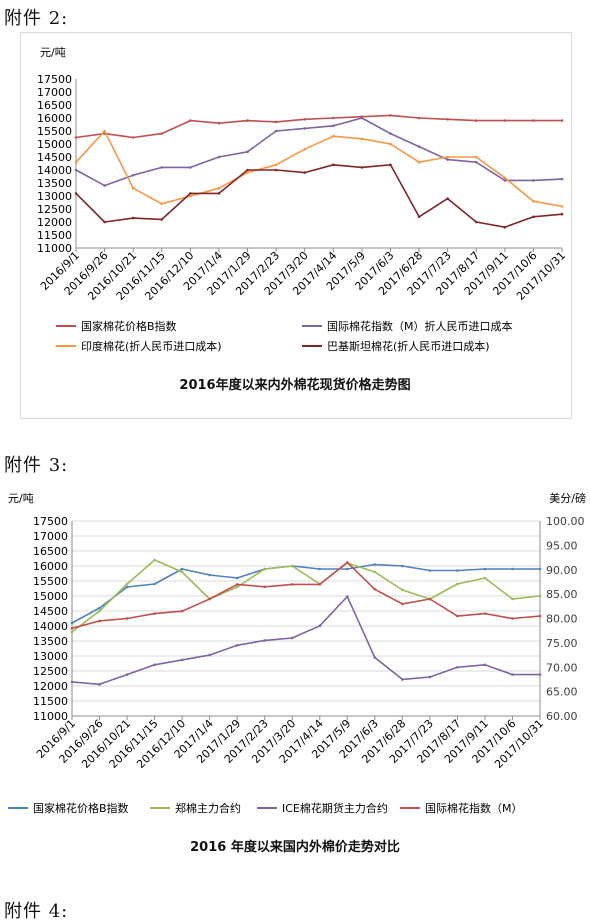  What do you see at coordinates (218, 741) in the screenshot?
I see `chart2-x-tick-label: 2017/1/29` at bounding box center [218, 741].